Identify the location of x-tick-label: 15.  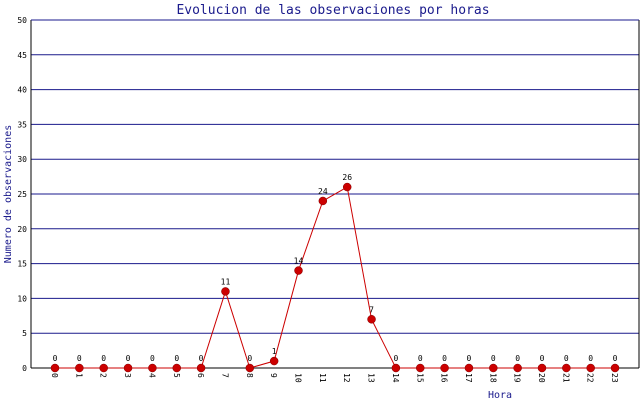
(419, 378).